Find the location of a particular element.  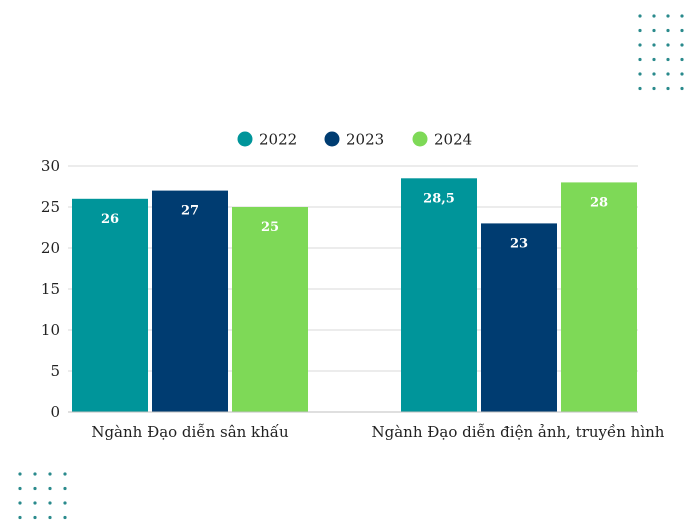

legend-item-2023: 2023 is located at coordinates (354, 140).